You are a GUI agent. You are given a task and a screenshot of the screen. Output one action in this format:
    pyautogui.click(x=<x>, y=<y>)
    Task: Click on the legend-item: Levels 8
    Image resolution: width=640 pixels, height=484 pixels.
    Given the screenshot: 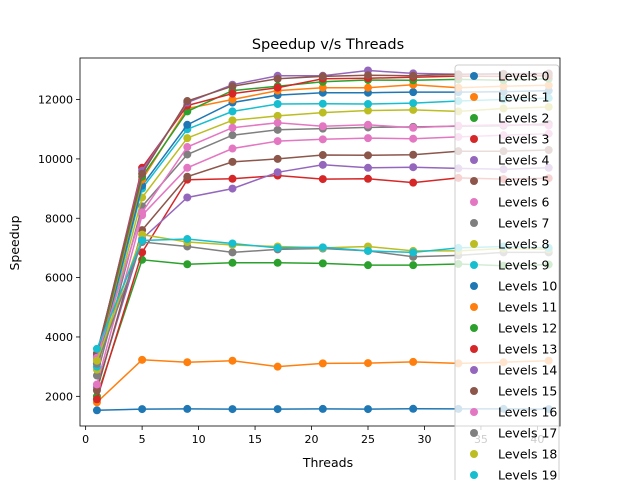 What is the action you would take?
    pyautogui.click(x=509, y=244)
    